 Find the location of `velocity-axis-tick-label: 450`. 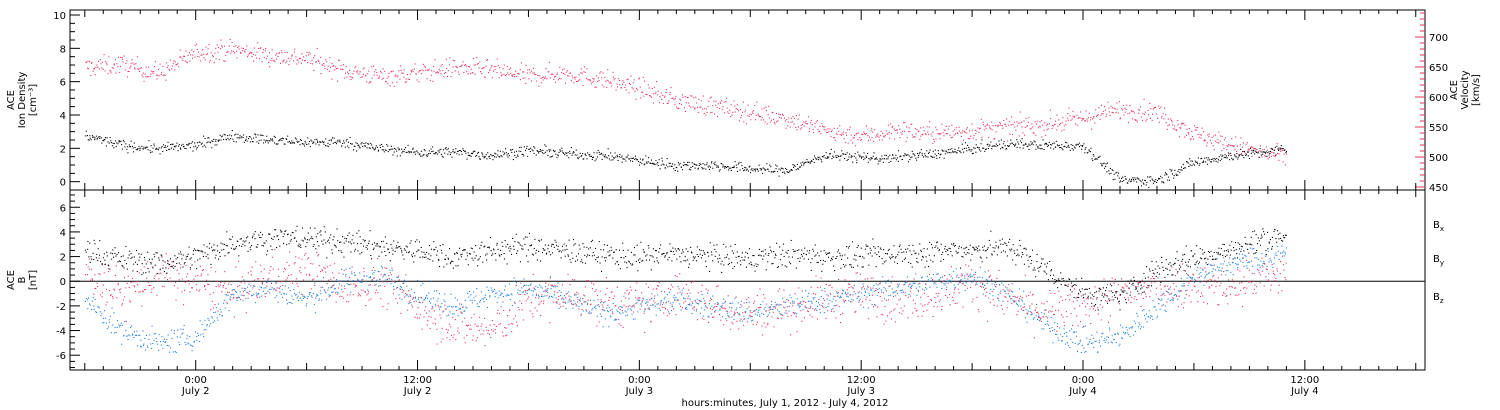

velocity-axis-tick-label: 450 is located at coordinates (1438, 188).